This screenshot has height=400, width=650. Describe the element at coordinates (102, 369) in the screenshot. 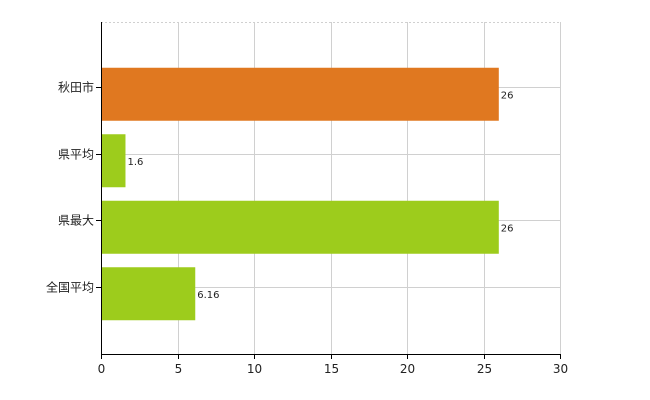

I see `x-tick-label-0: 0` at that location.